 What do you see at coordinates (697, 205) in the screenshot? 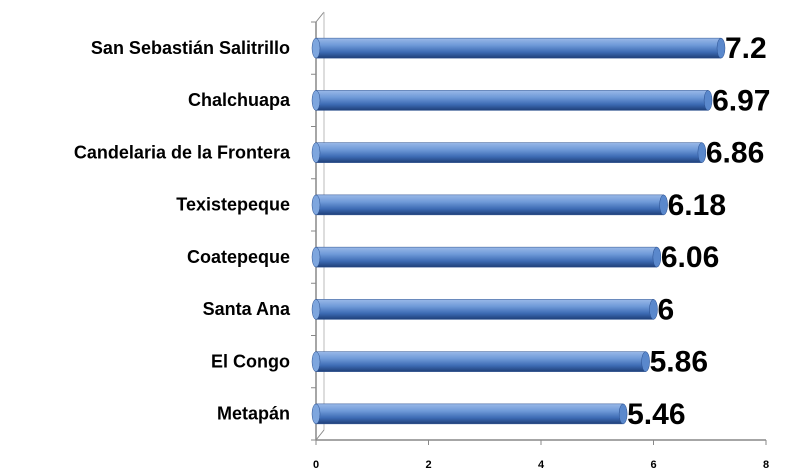
I see `value-label: 6.18` at bounding box center [697, 205].